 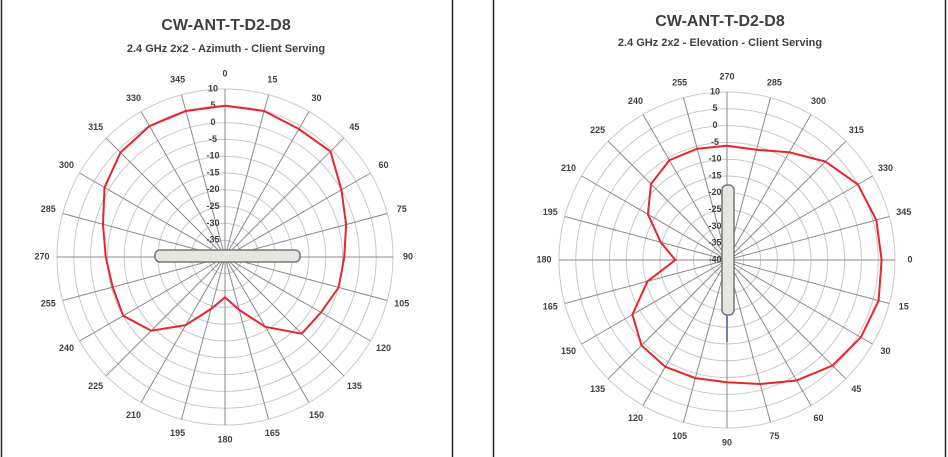 What do you see at coordinates (818, 101) in the screenshot?
I see `angle-label: 300` at bounding box center [818, 101].